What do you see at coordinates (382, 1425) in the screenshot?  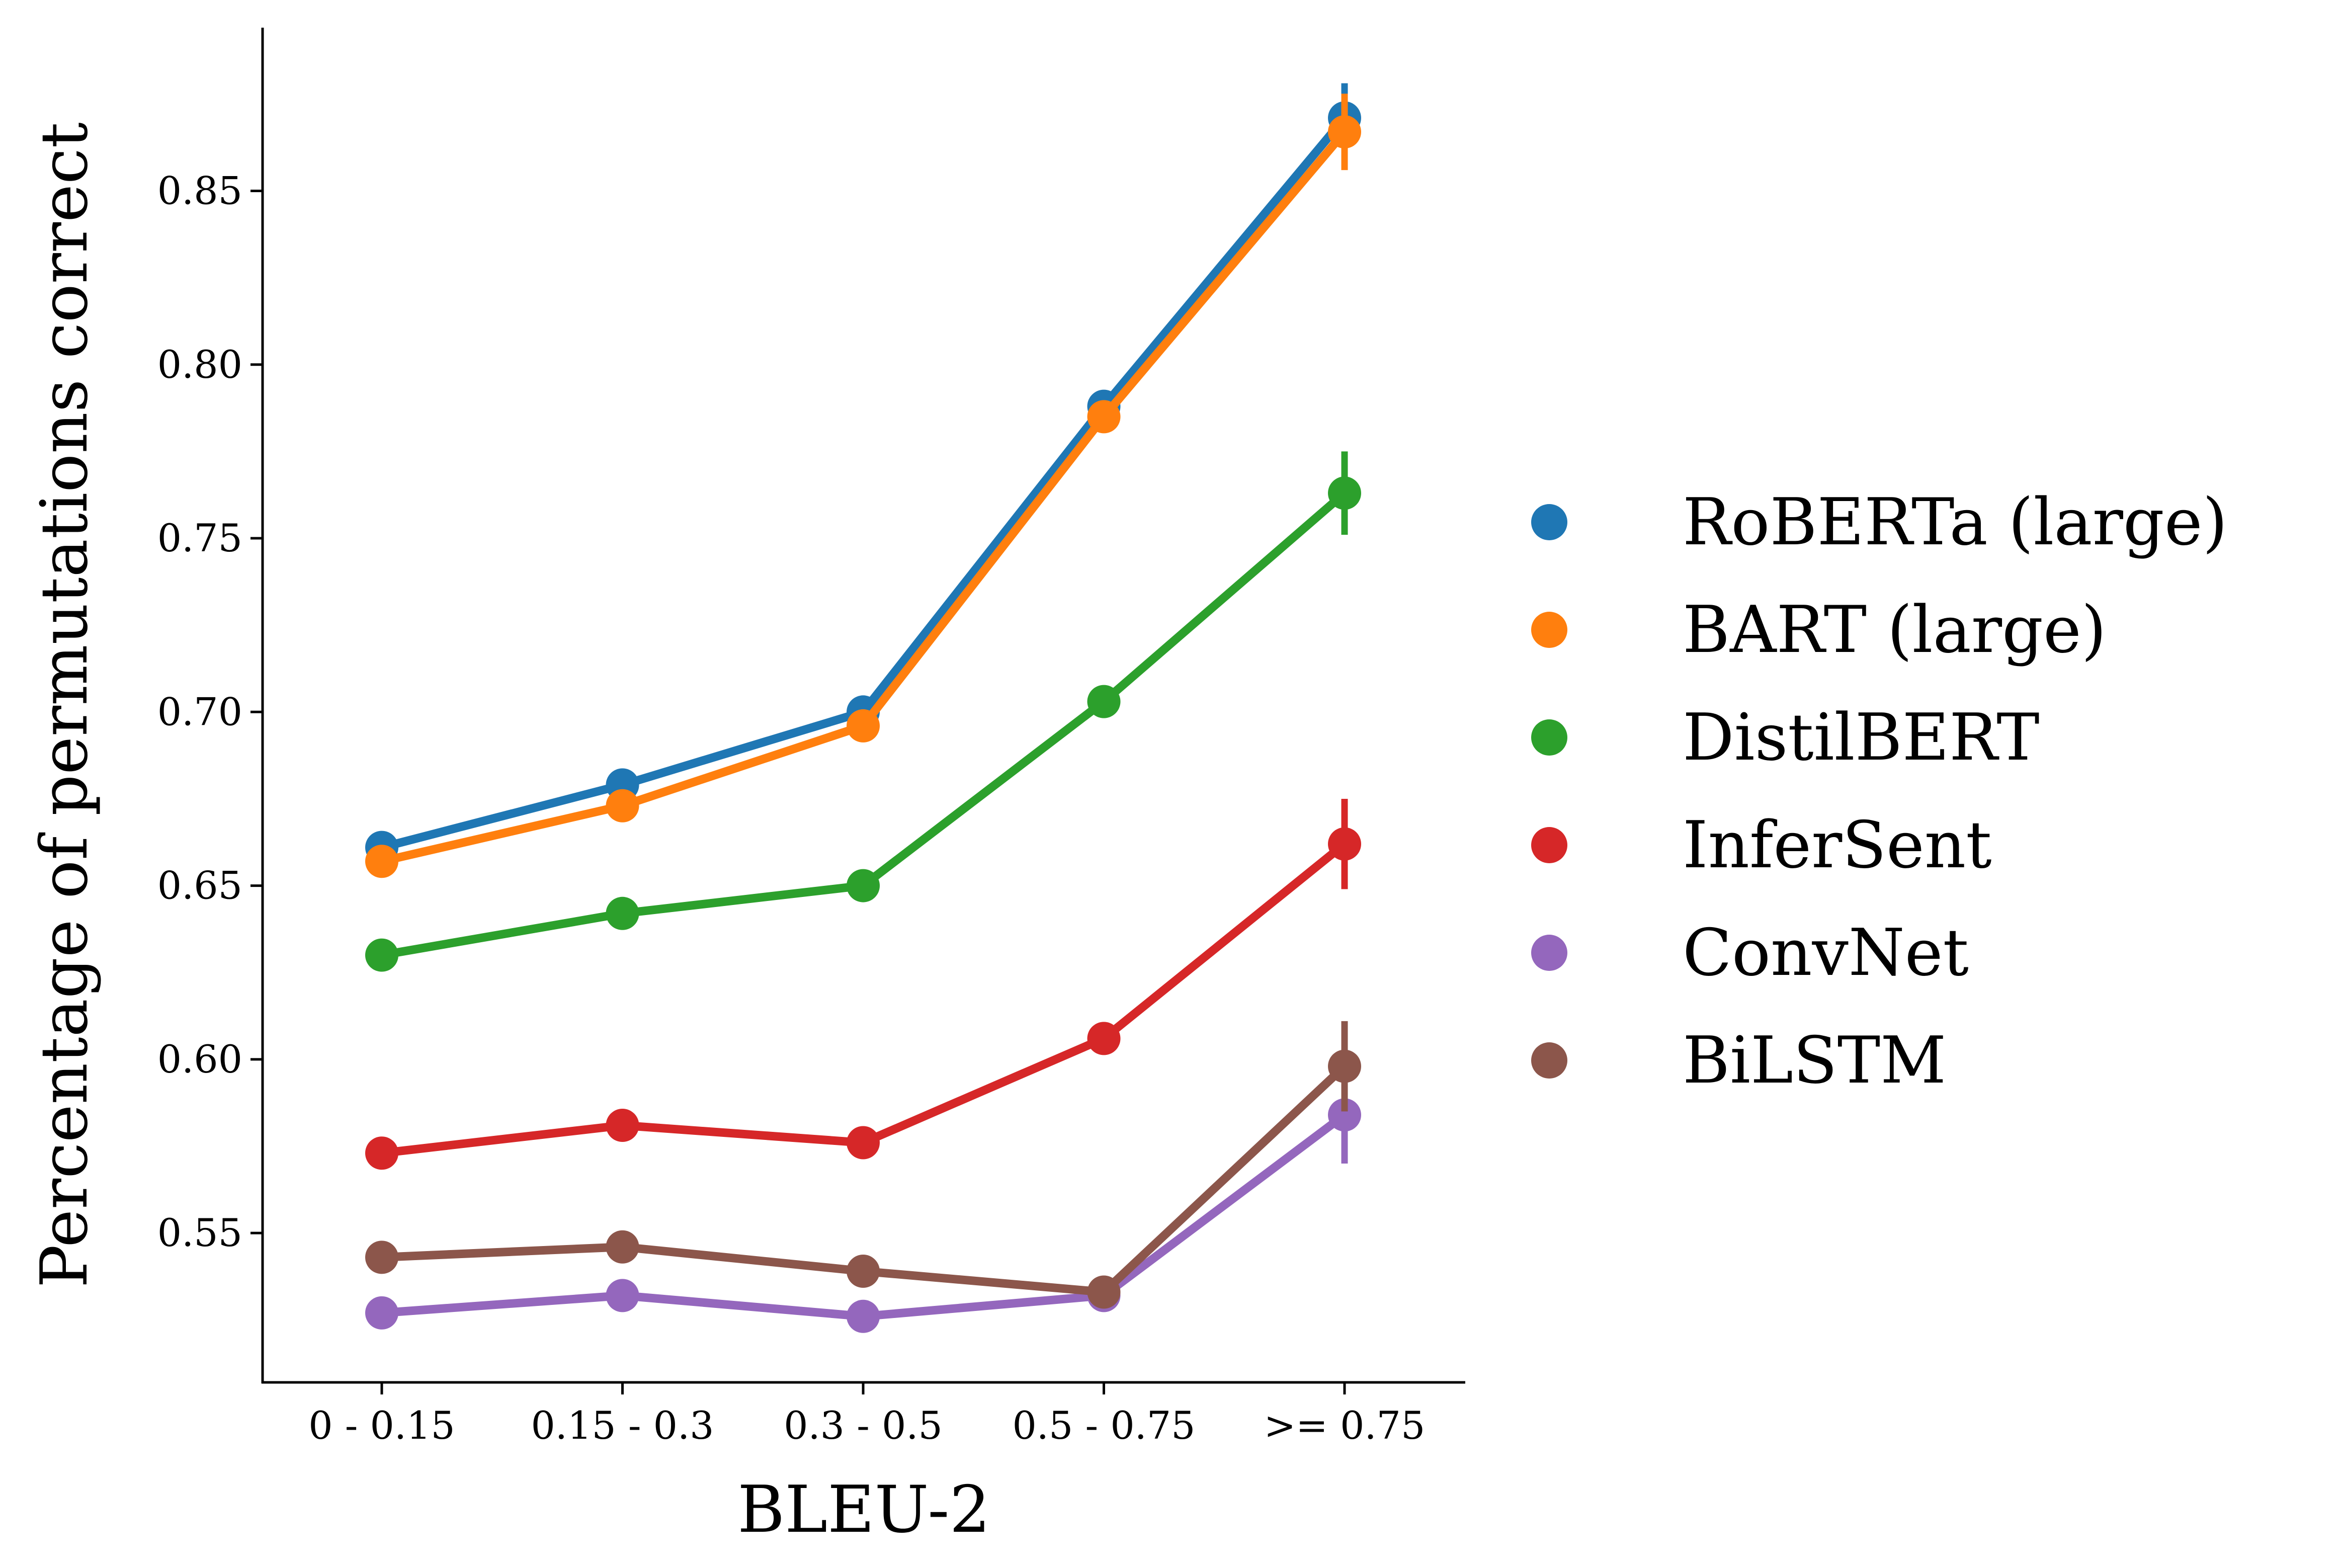 I see `x-tick-label: 0 - 0.15` at bounding box center [382, 1425].